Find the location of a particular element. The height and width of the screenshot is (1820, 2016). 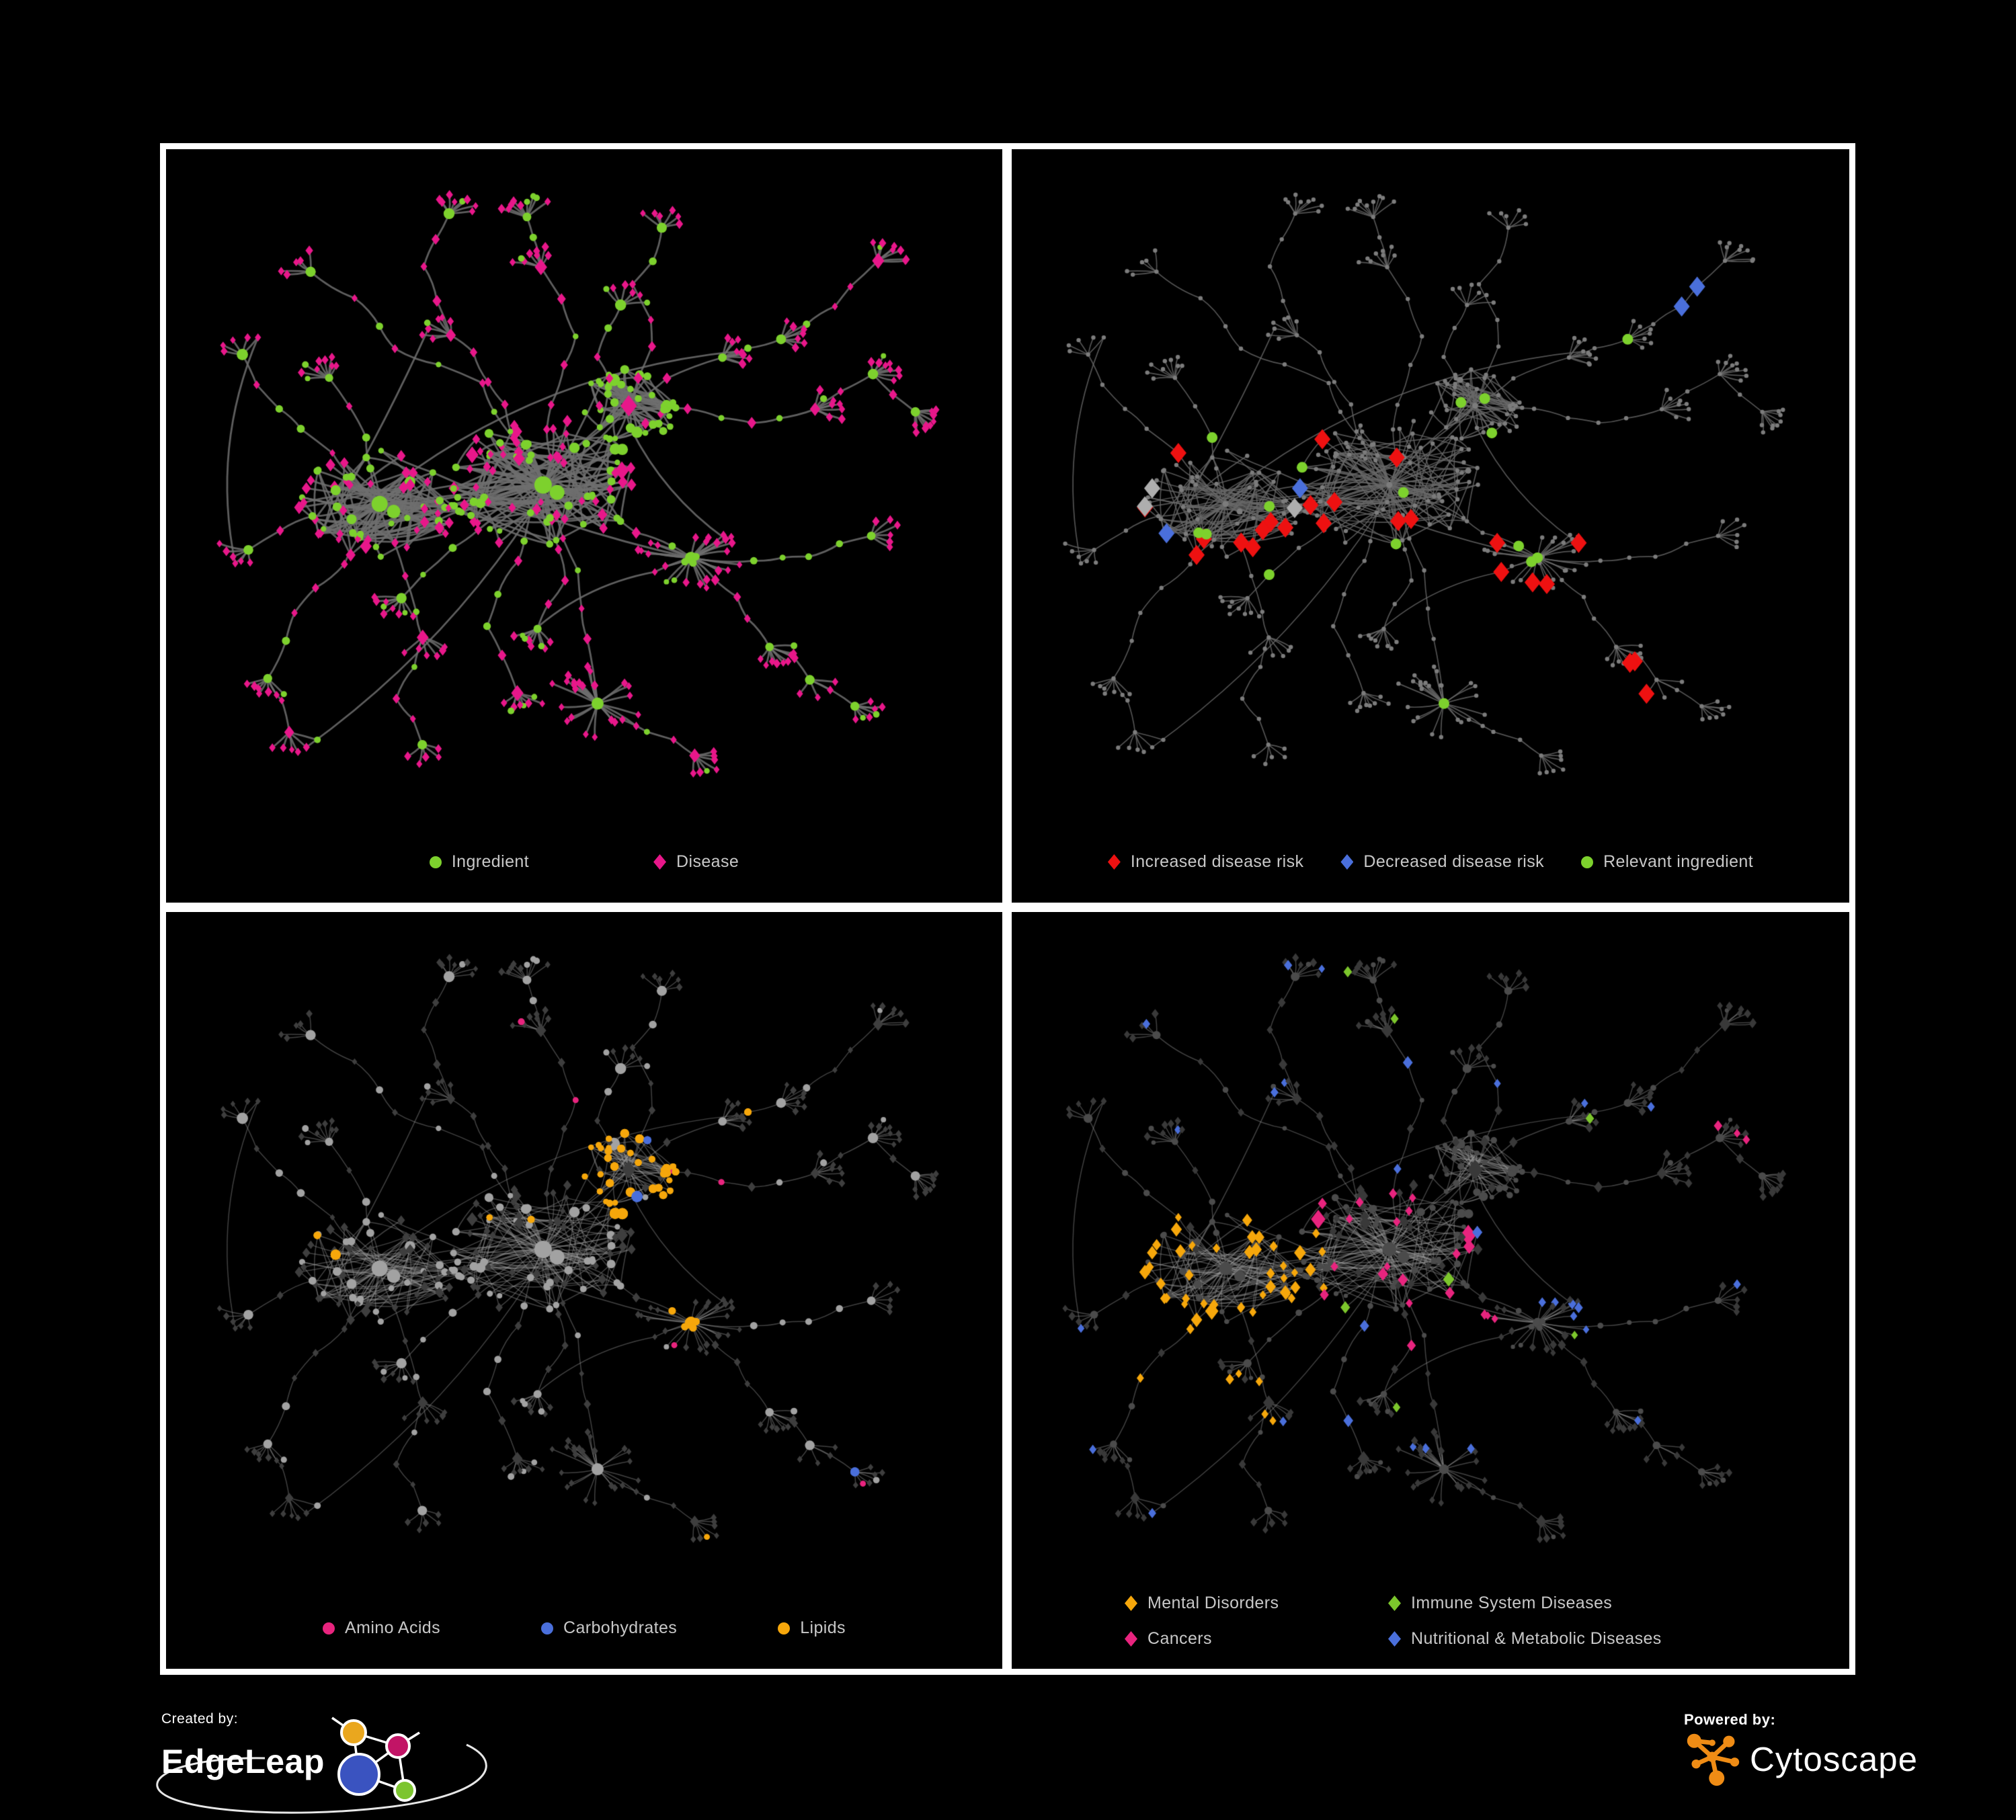

legend-item: Cancers is located at coordinates (1256, 1639).